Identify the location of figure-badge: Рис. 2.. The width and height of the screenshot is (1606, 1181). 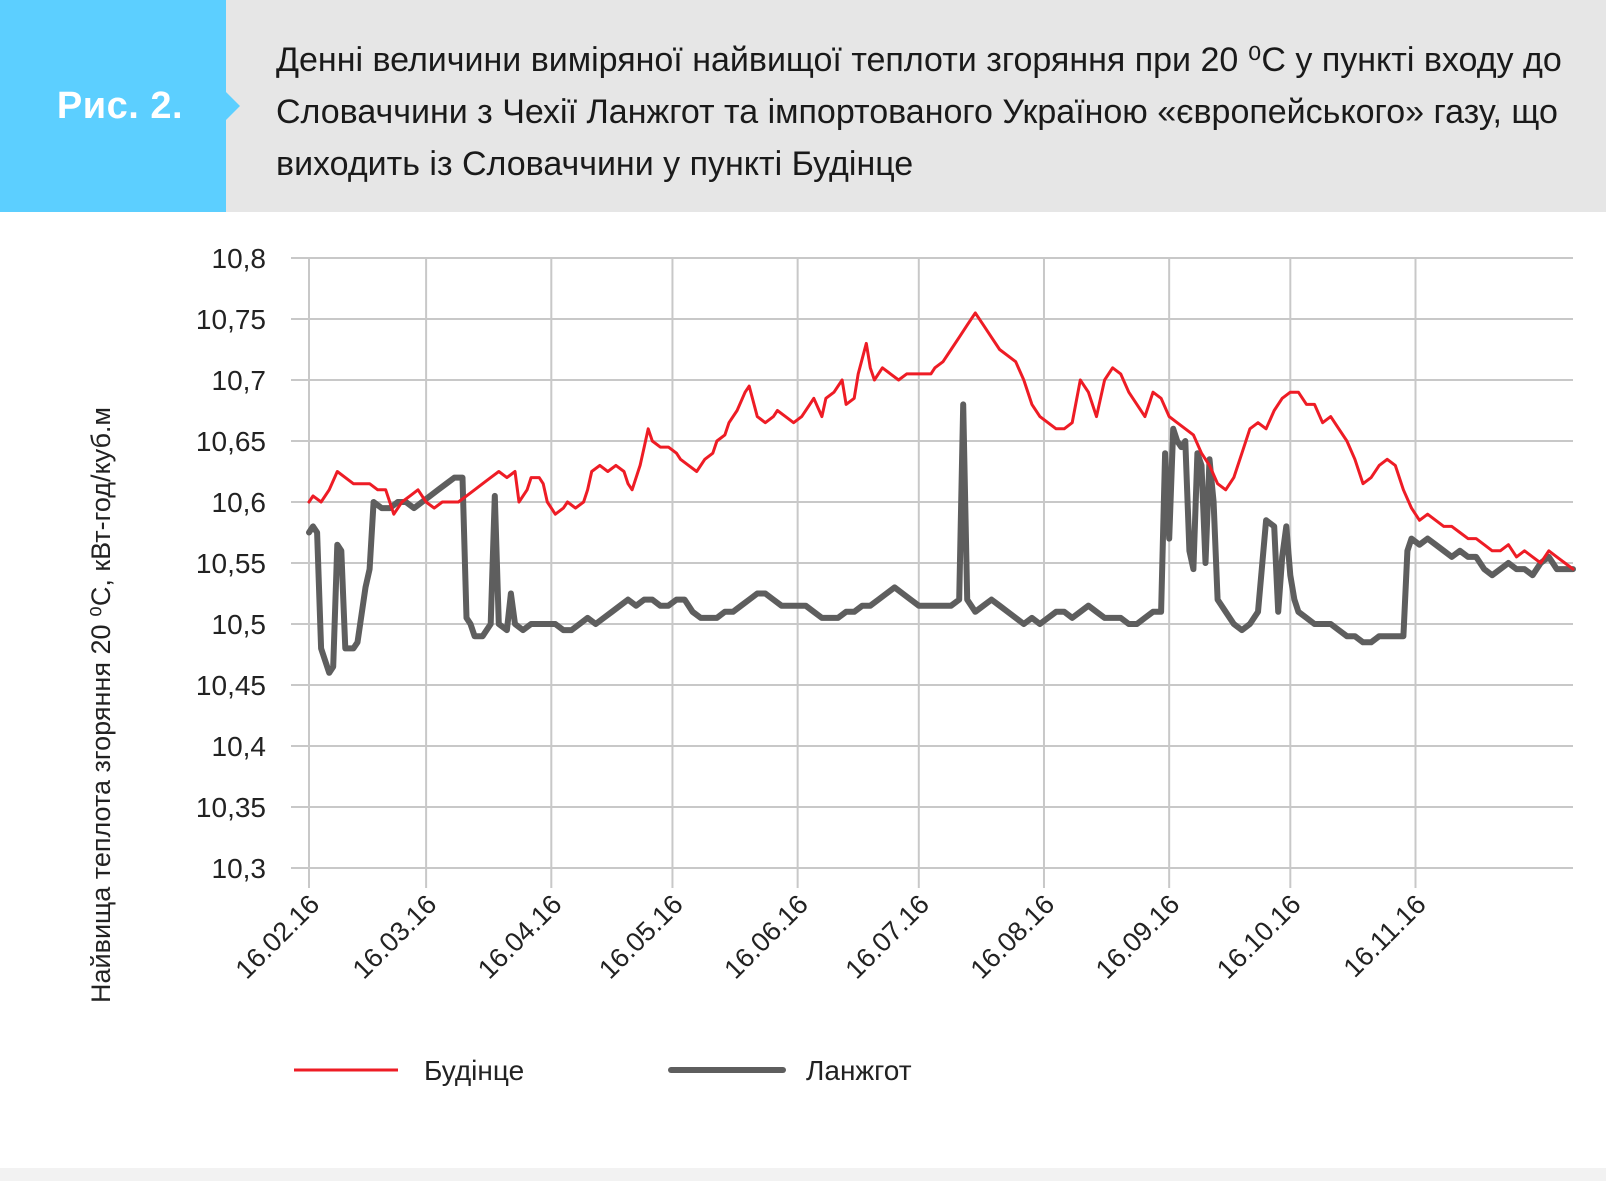
(120, 106).